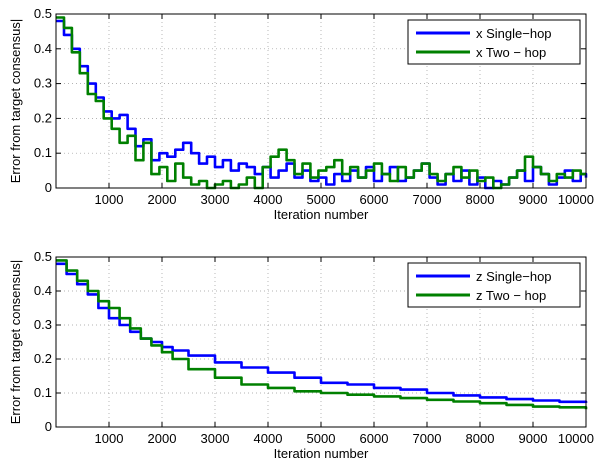 The image size is (602, 471). What do you see at coordinates (511, 295) in the screenshot?
I see `legend-entry-label: z Two − hop` at bounding box center [511, 295].